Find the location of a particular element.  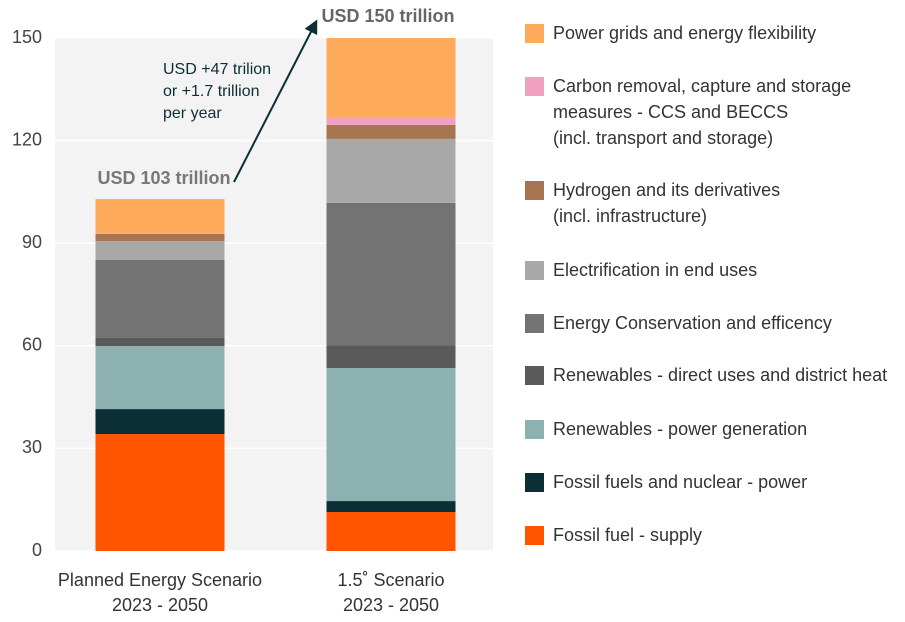

legend-label: Electrification in end uses is located at coordinates (655, 270).